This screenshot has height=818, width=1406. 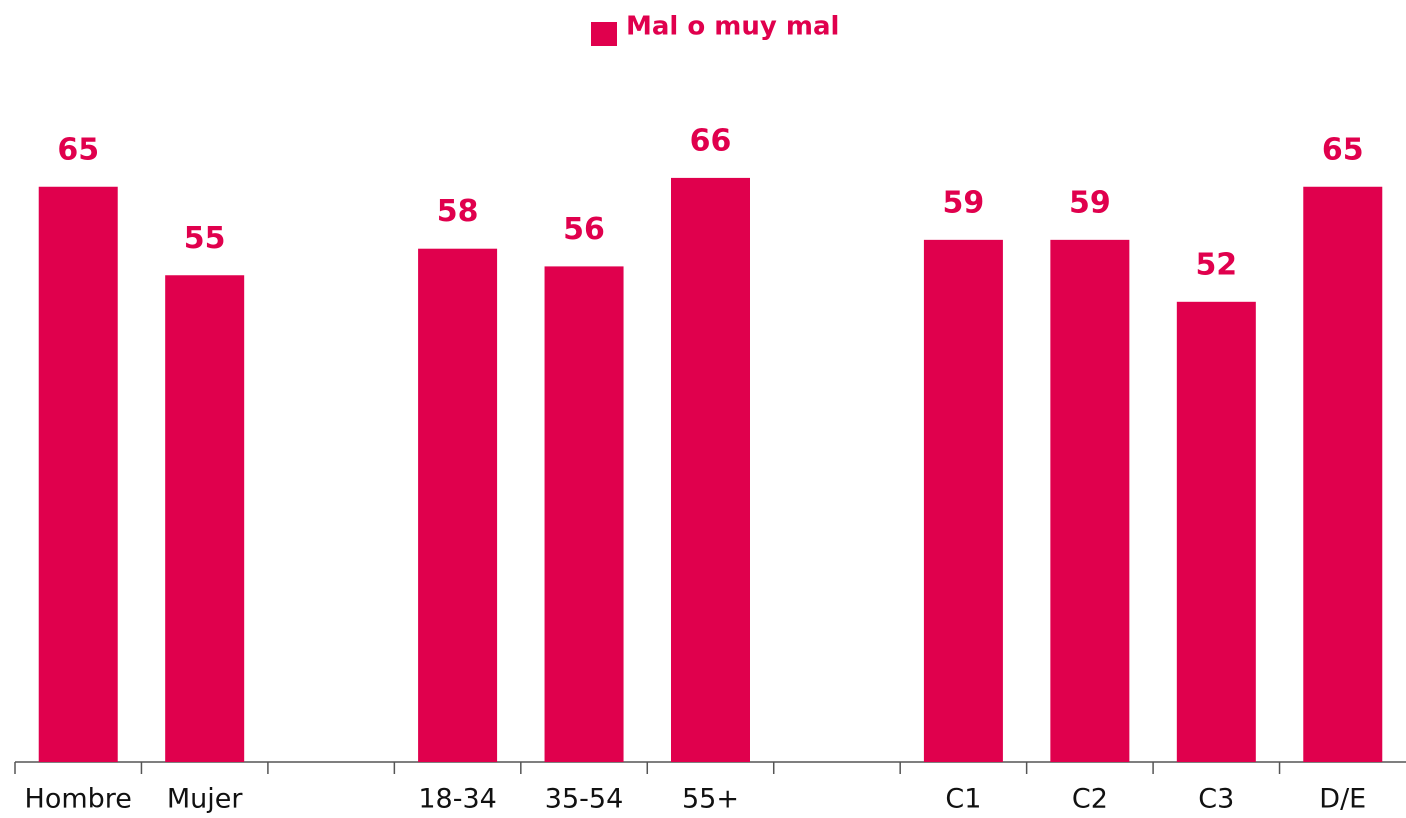 What do you see at coordinates (584, 799) in the screenshot?
I see `x-tick-label: 35-54` at bounding box center [584, 799].